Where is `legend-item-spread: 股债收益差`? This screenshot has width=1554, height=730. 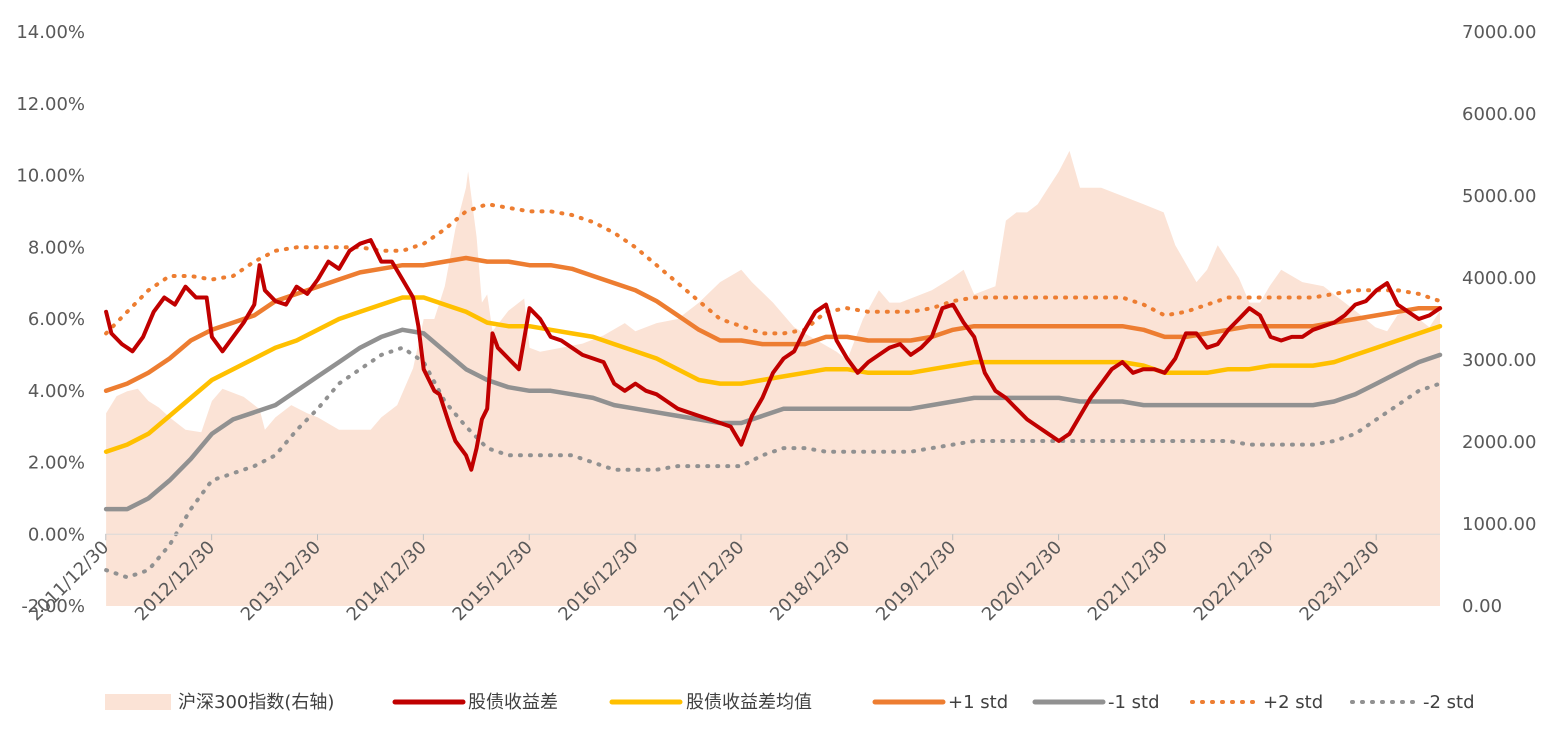
legend-item-spread: 股债收益差 is located at coordinates (475, 702).